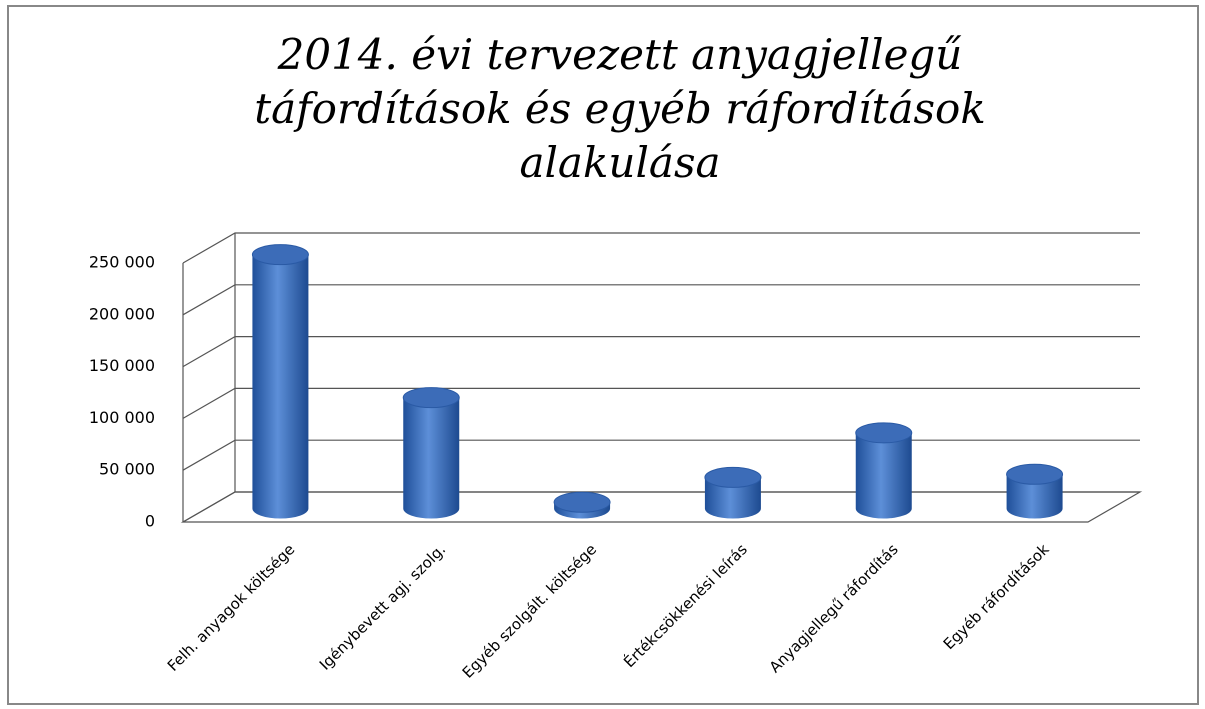 Image resolution: width=1205 pixels, height=709 pixels. I want to click on x-tick-label: Igénybevett agj. szolg., so click(382, 606).